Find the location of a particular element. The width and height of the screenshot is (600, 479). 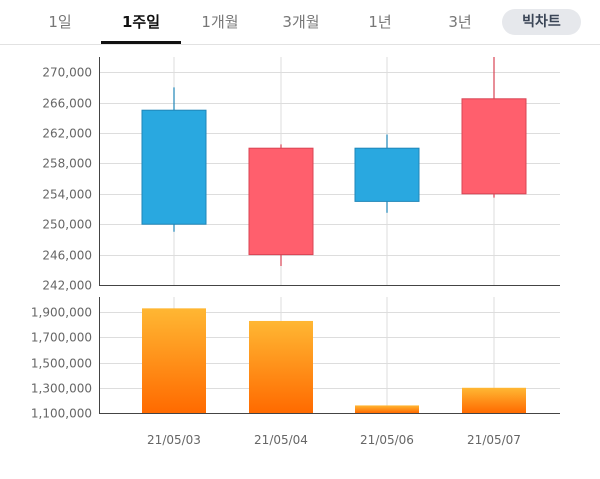

active-tab-underline is located at coordinates (141, 42).